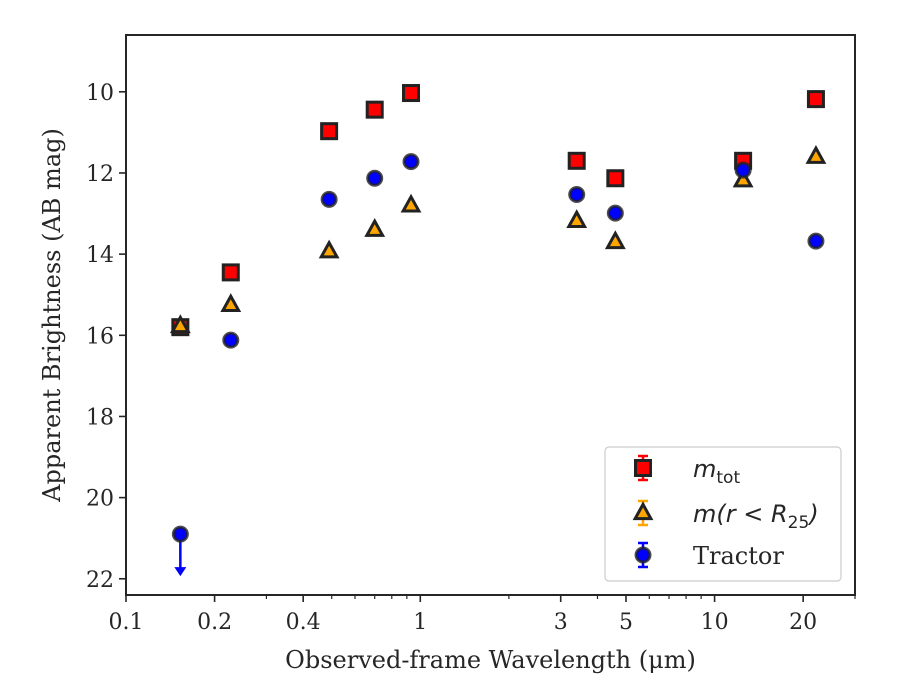 Image resolution: width=900 pixels, height=700 pixels. I want to click on y-tick-label: 22, so click(100, 580).